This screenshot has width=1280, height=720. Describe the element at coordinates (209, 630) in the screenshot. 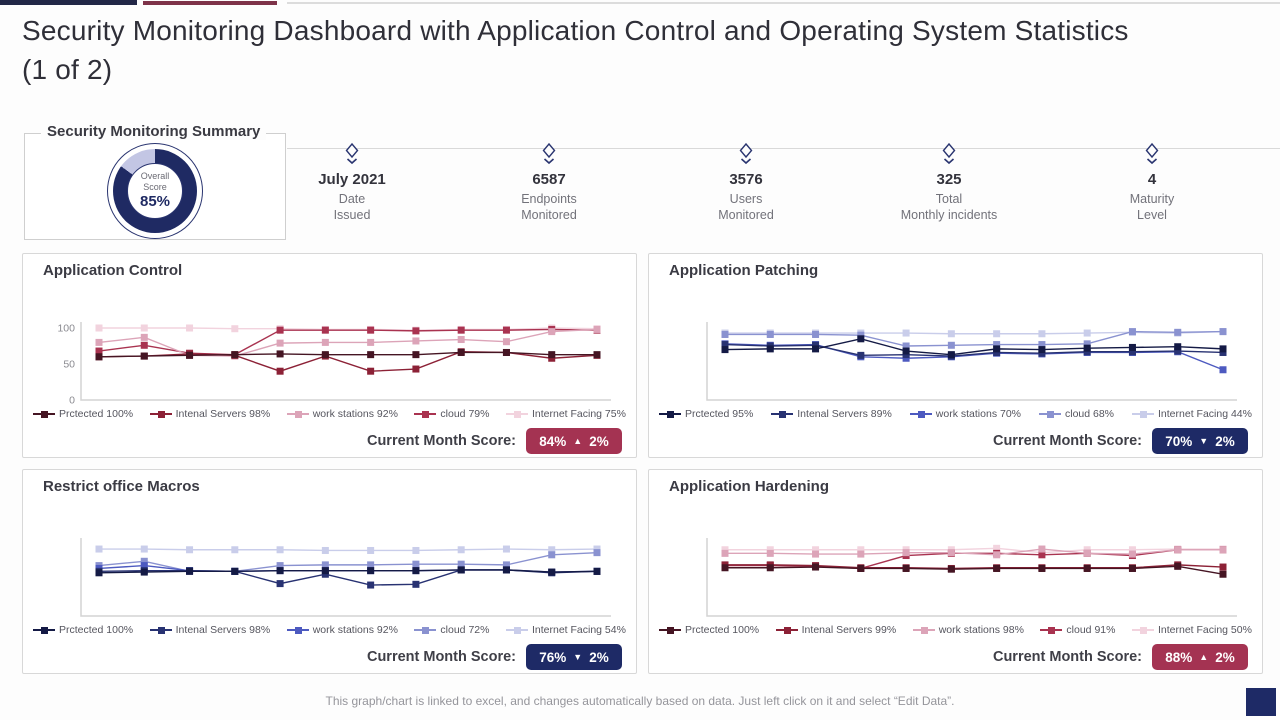

I see `legend-item: Intenal Servers 98%` at that location.